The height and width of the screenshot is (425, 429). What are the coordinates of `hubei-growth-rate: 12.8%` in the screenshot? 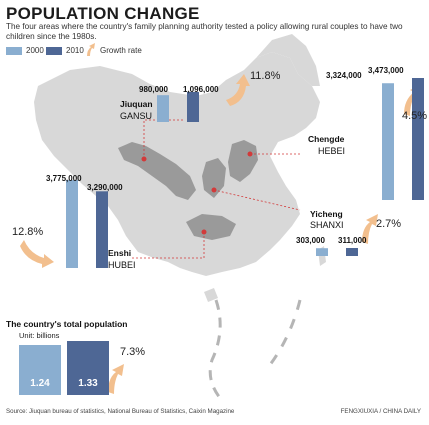 It's located at (28, 232).